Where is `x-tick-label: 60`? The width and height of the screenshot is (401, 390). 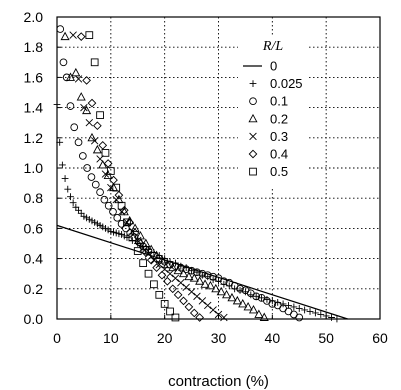 x-tick-label: 60 is located at coordinates (380, 338).